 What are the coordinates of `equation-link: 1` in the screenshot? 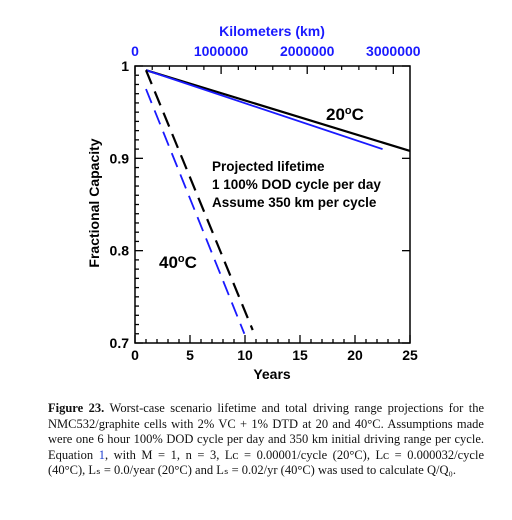 It's located at (101, 454).